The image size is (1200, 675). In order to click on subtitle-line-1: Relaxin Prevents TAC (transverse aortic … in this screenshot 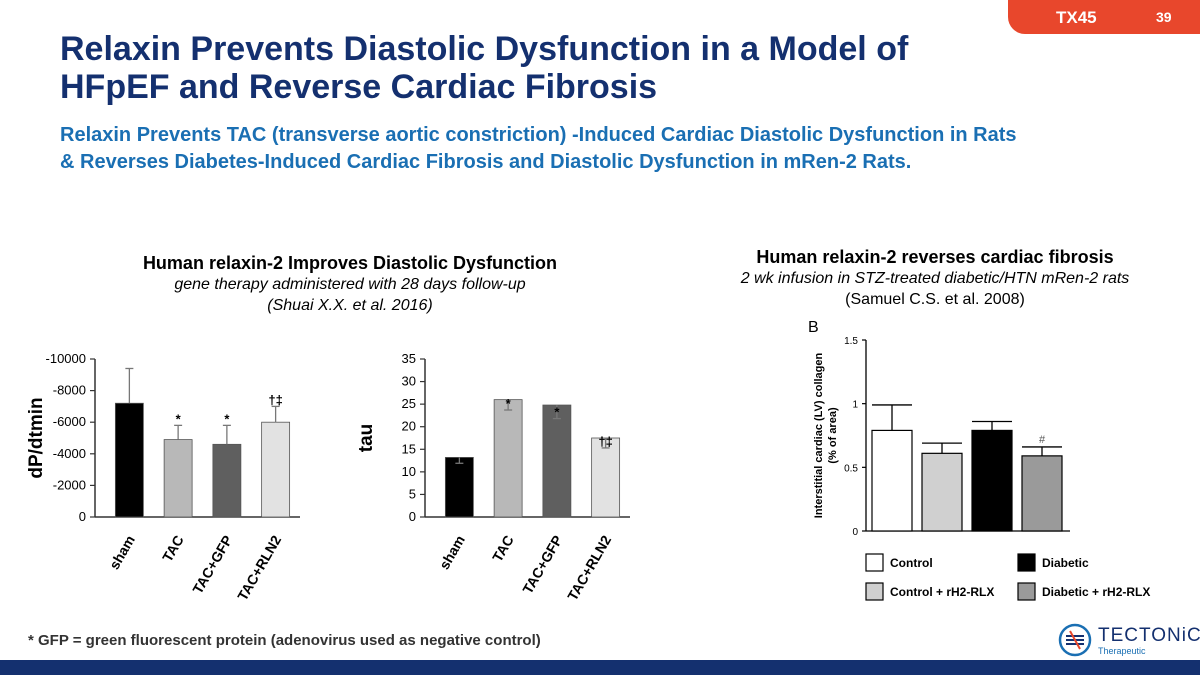, I will do `click(538, 135)`.